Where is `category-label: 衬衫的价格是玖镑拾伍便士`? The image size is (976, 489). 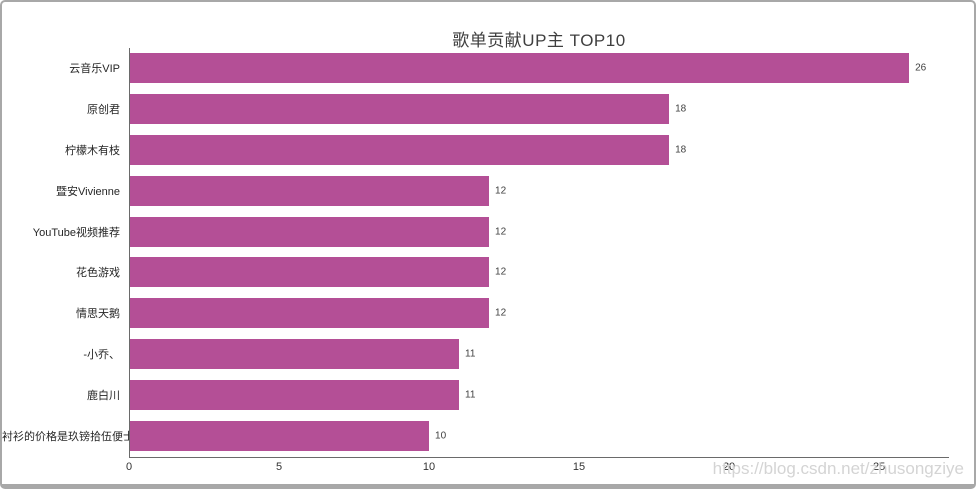 category-label: 衬衫的价格是玖镑拾伍便士 is located at coordinates (65, 436).